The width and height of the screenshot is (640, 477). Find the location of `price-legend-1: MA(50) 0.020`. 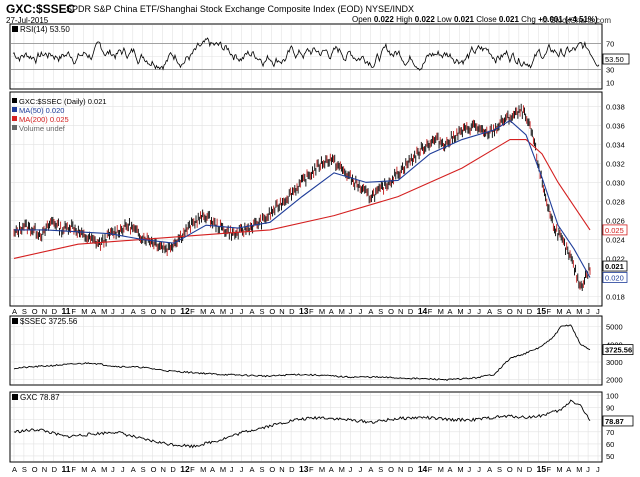

price-legend-1: MA(50) 0.020 is located at coordinates (41, 110).